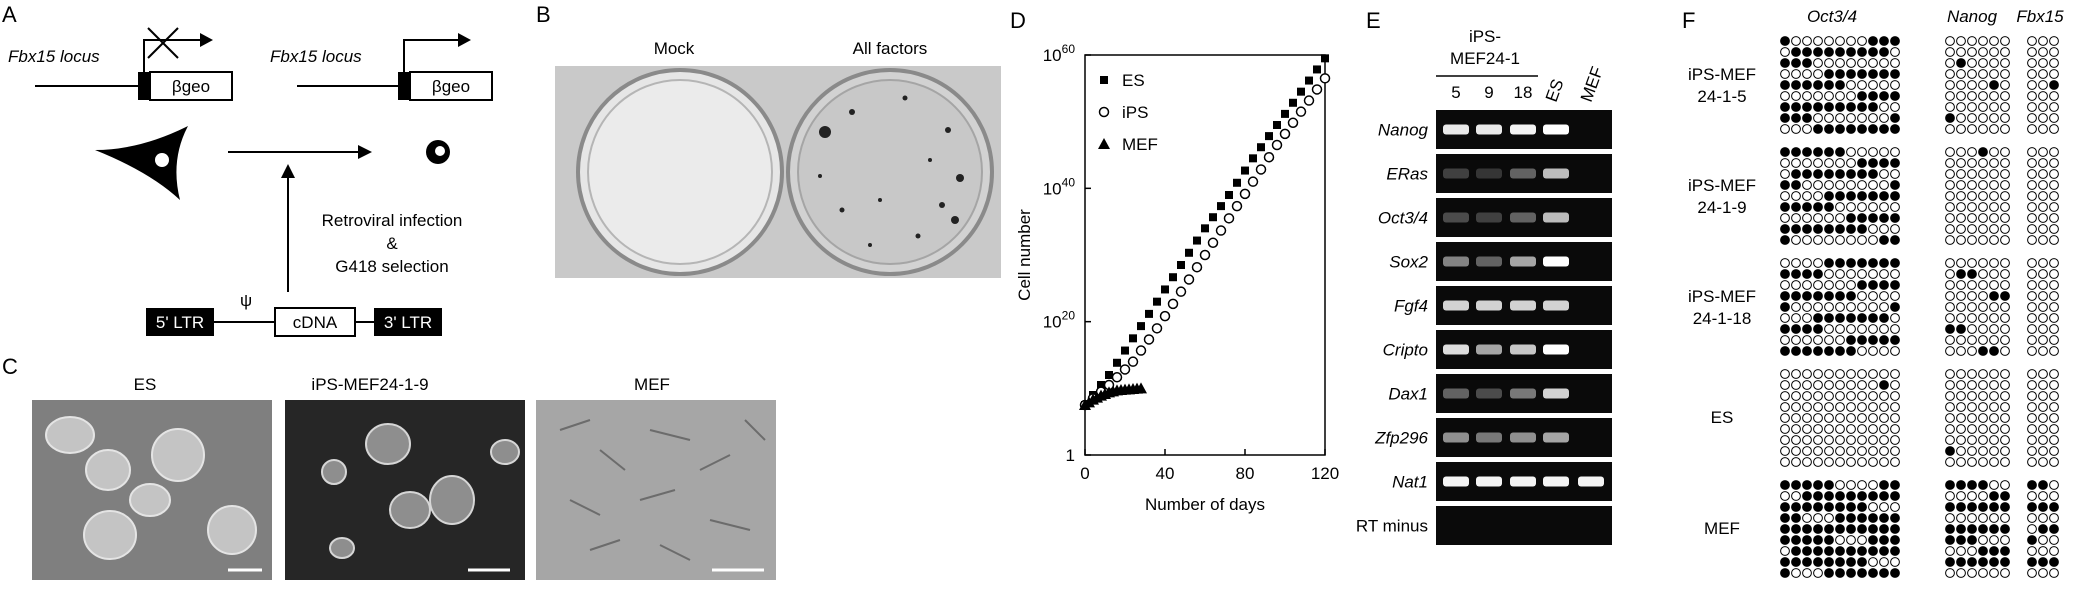 The height and width of the screenshot is (601, 2079). Describe the element at coordinates (656, 490) in the screenshot. I see `mef-micrograph` at that location.